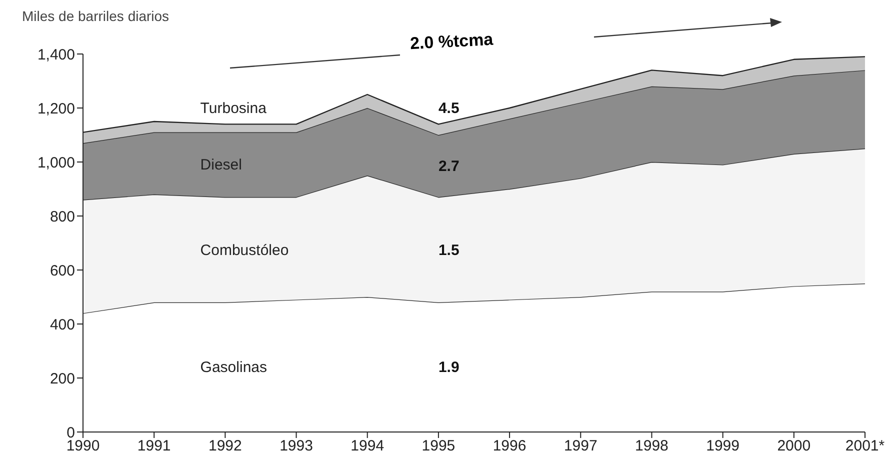 The height and width of the screenshot is (472, 895). Describe the element at coordinates (449, 367) in the screenshot. I see `annotation: 1.9` at that location.